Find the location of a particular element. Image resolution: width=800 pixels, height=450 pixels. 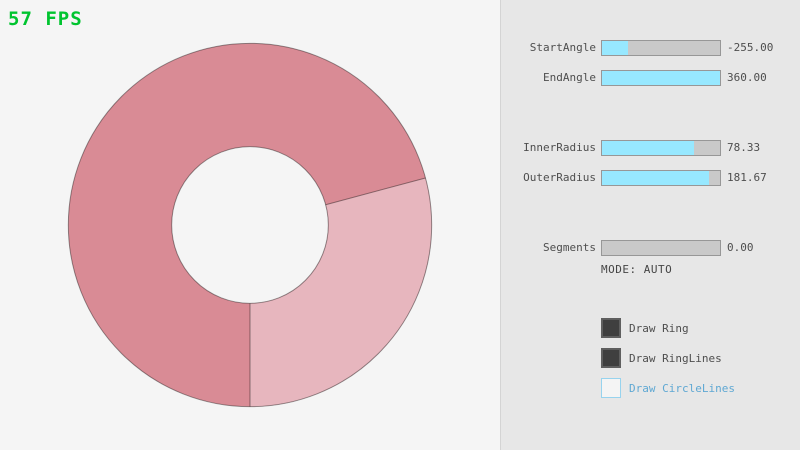

startangle-label: StartAngle is located at coordinates (562, 47).